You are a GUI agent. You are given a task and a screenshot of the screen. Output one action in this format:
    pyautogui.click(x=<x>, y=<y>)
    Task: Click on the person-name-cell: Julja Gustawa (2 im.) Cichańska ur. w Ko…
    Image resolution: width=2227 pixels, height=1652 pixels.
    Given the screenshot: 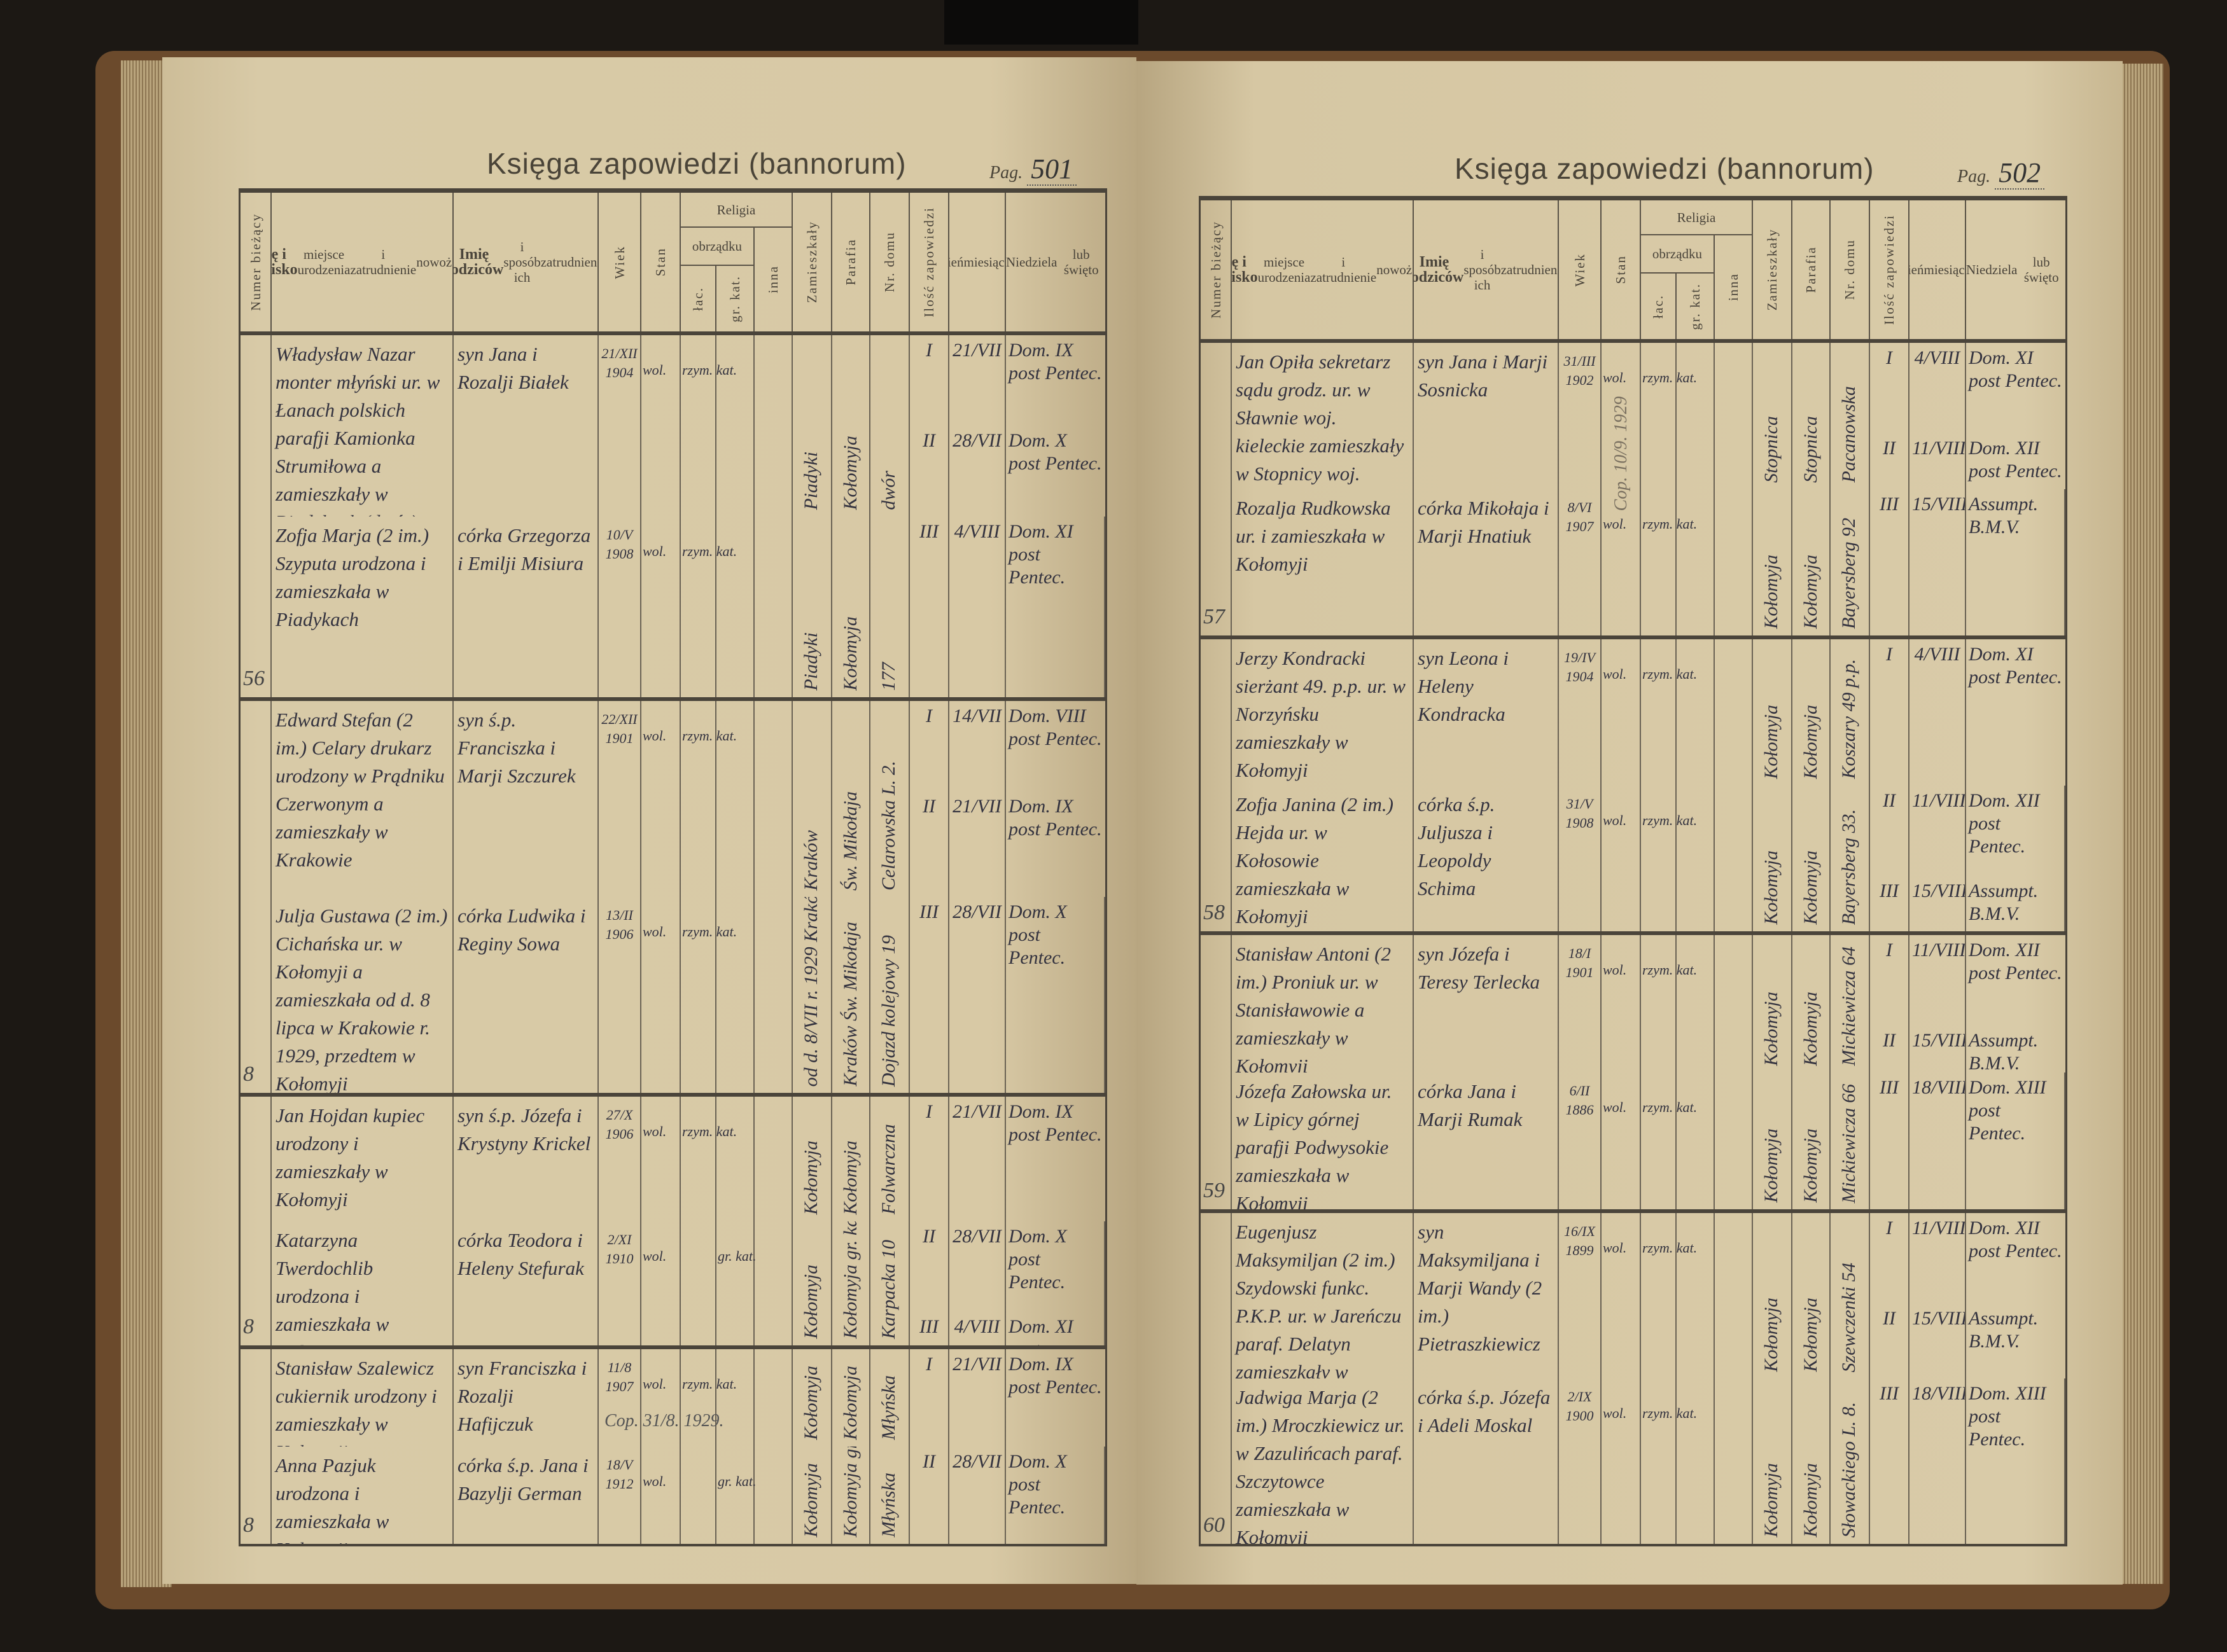 What is the action you would take?
    pyautogui.click(x=363, y=995)
    